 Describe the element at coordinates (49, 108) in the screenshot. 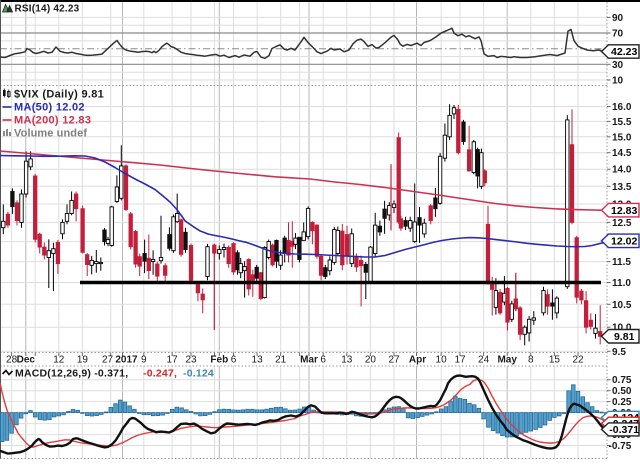

I see `svg-text: MA(50) 12.02` at that location.